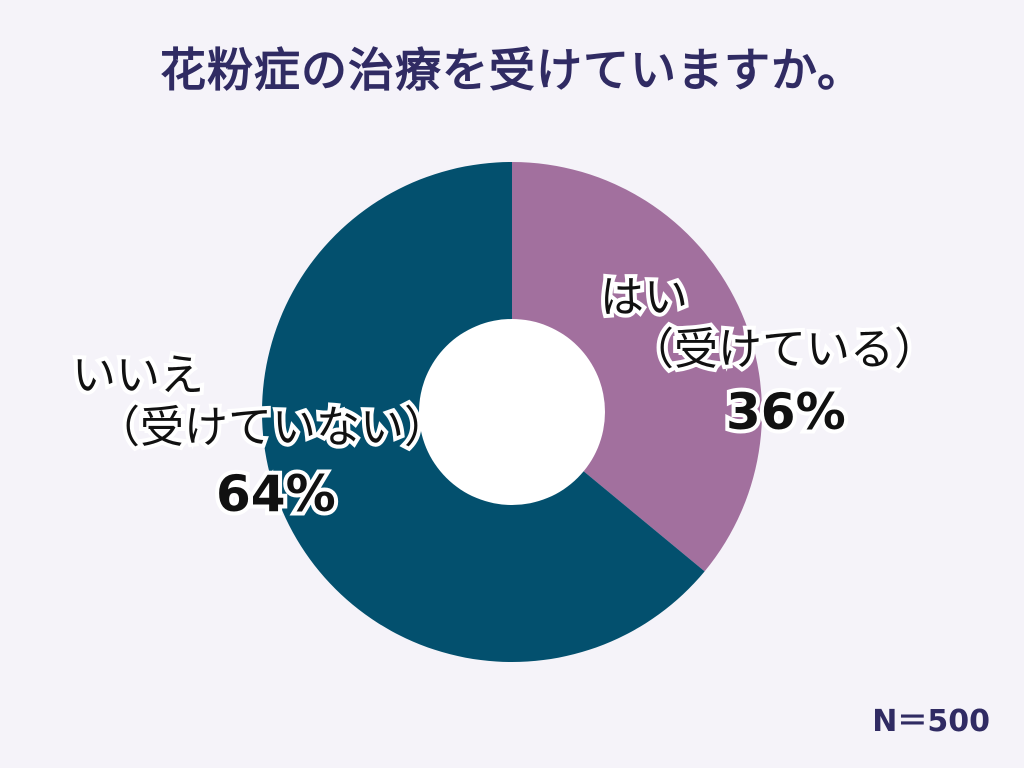  Describe the element at coordinates (512, 412) in the screenshot. I see `donut-hole` at that location.